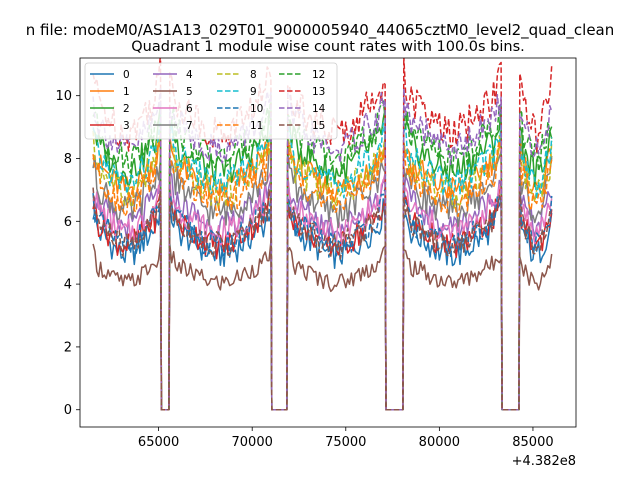  I want to click on legend-label-0: 0, so click(126, 75).